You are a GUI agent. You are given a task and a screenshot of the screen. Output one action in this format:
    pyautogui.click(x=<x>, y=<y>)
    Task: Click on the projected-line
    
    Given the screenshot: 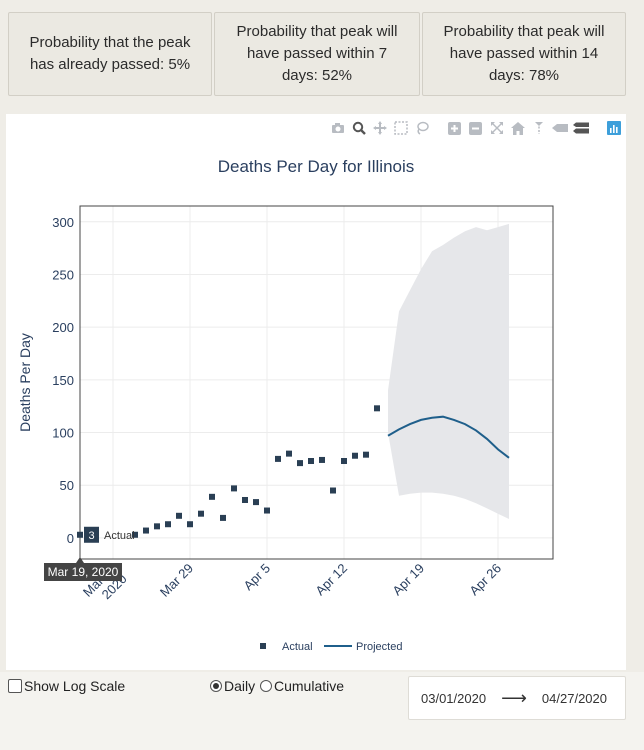 What is the action you would take?
    pyautogui.click(x=448, y=437)
    